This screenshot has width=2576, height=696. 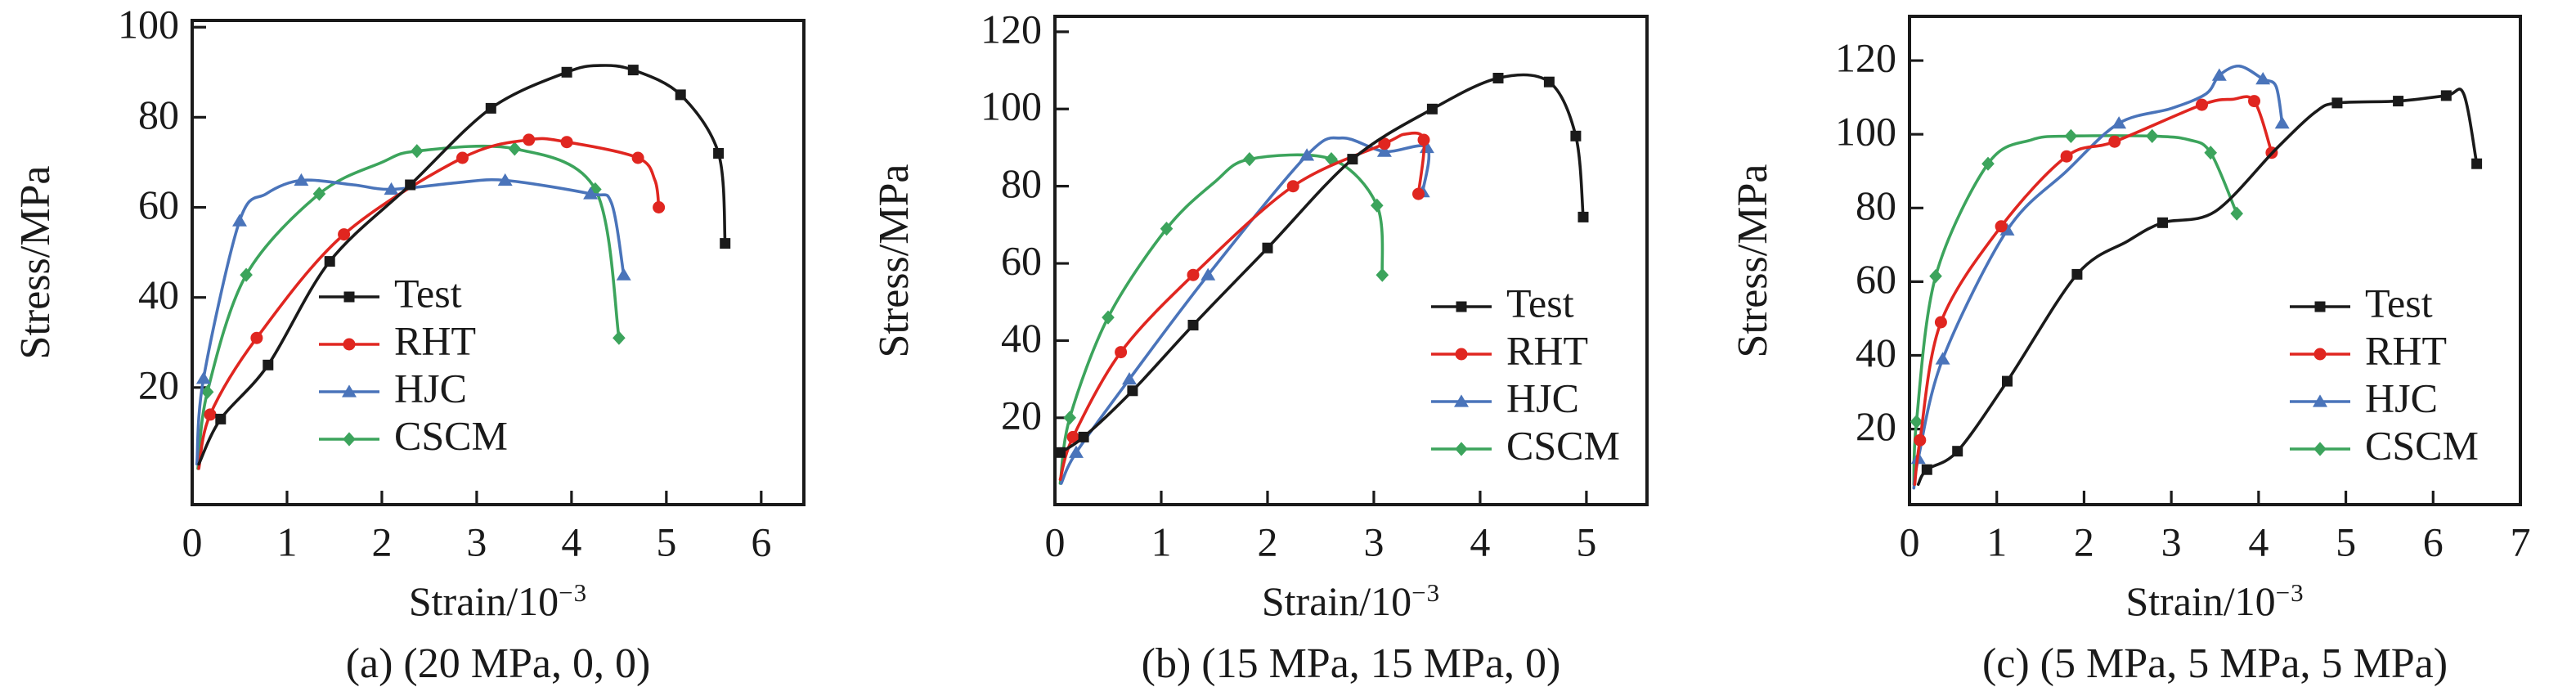 What do you see at coordinates (1547, 350) in the screenshot?
I see `legend-label-rht: RHT` at bounding box center [1547, 350].